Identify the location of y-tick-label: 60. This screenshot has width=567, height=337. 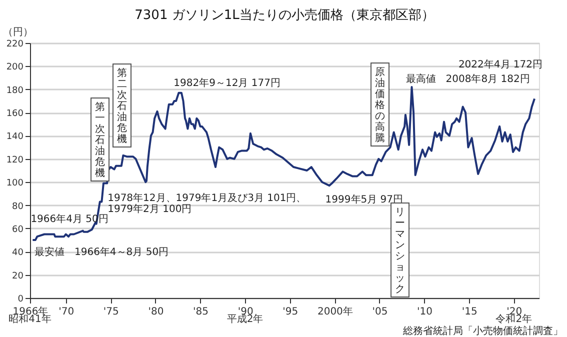
(18, 229).